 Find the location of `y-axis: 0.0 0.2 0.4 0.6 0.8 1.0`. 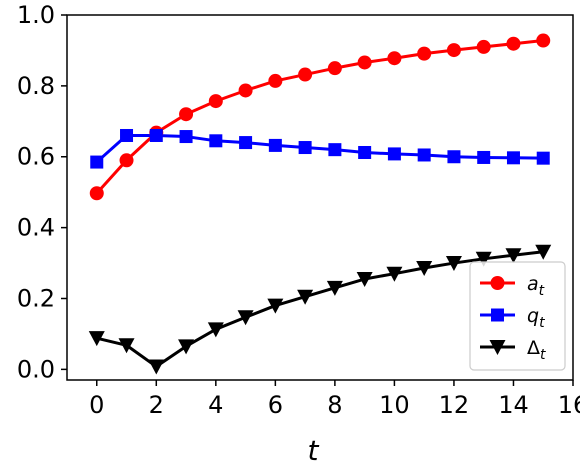

y-axis: 0.0 0.2 0.4 0.6 0.8 1.0 is located at coordinates (42, 192).